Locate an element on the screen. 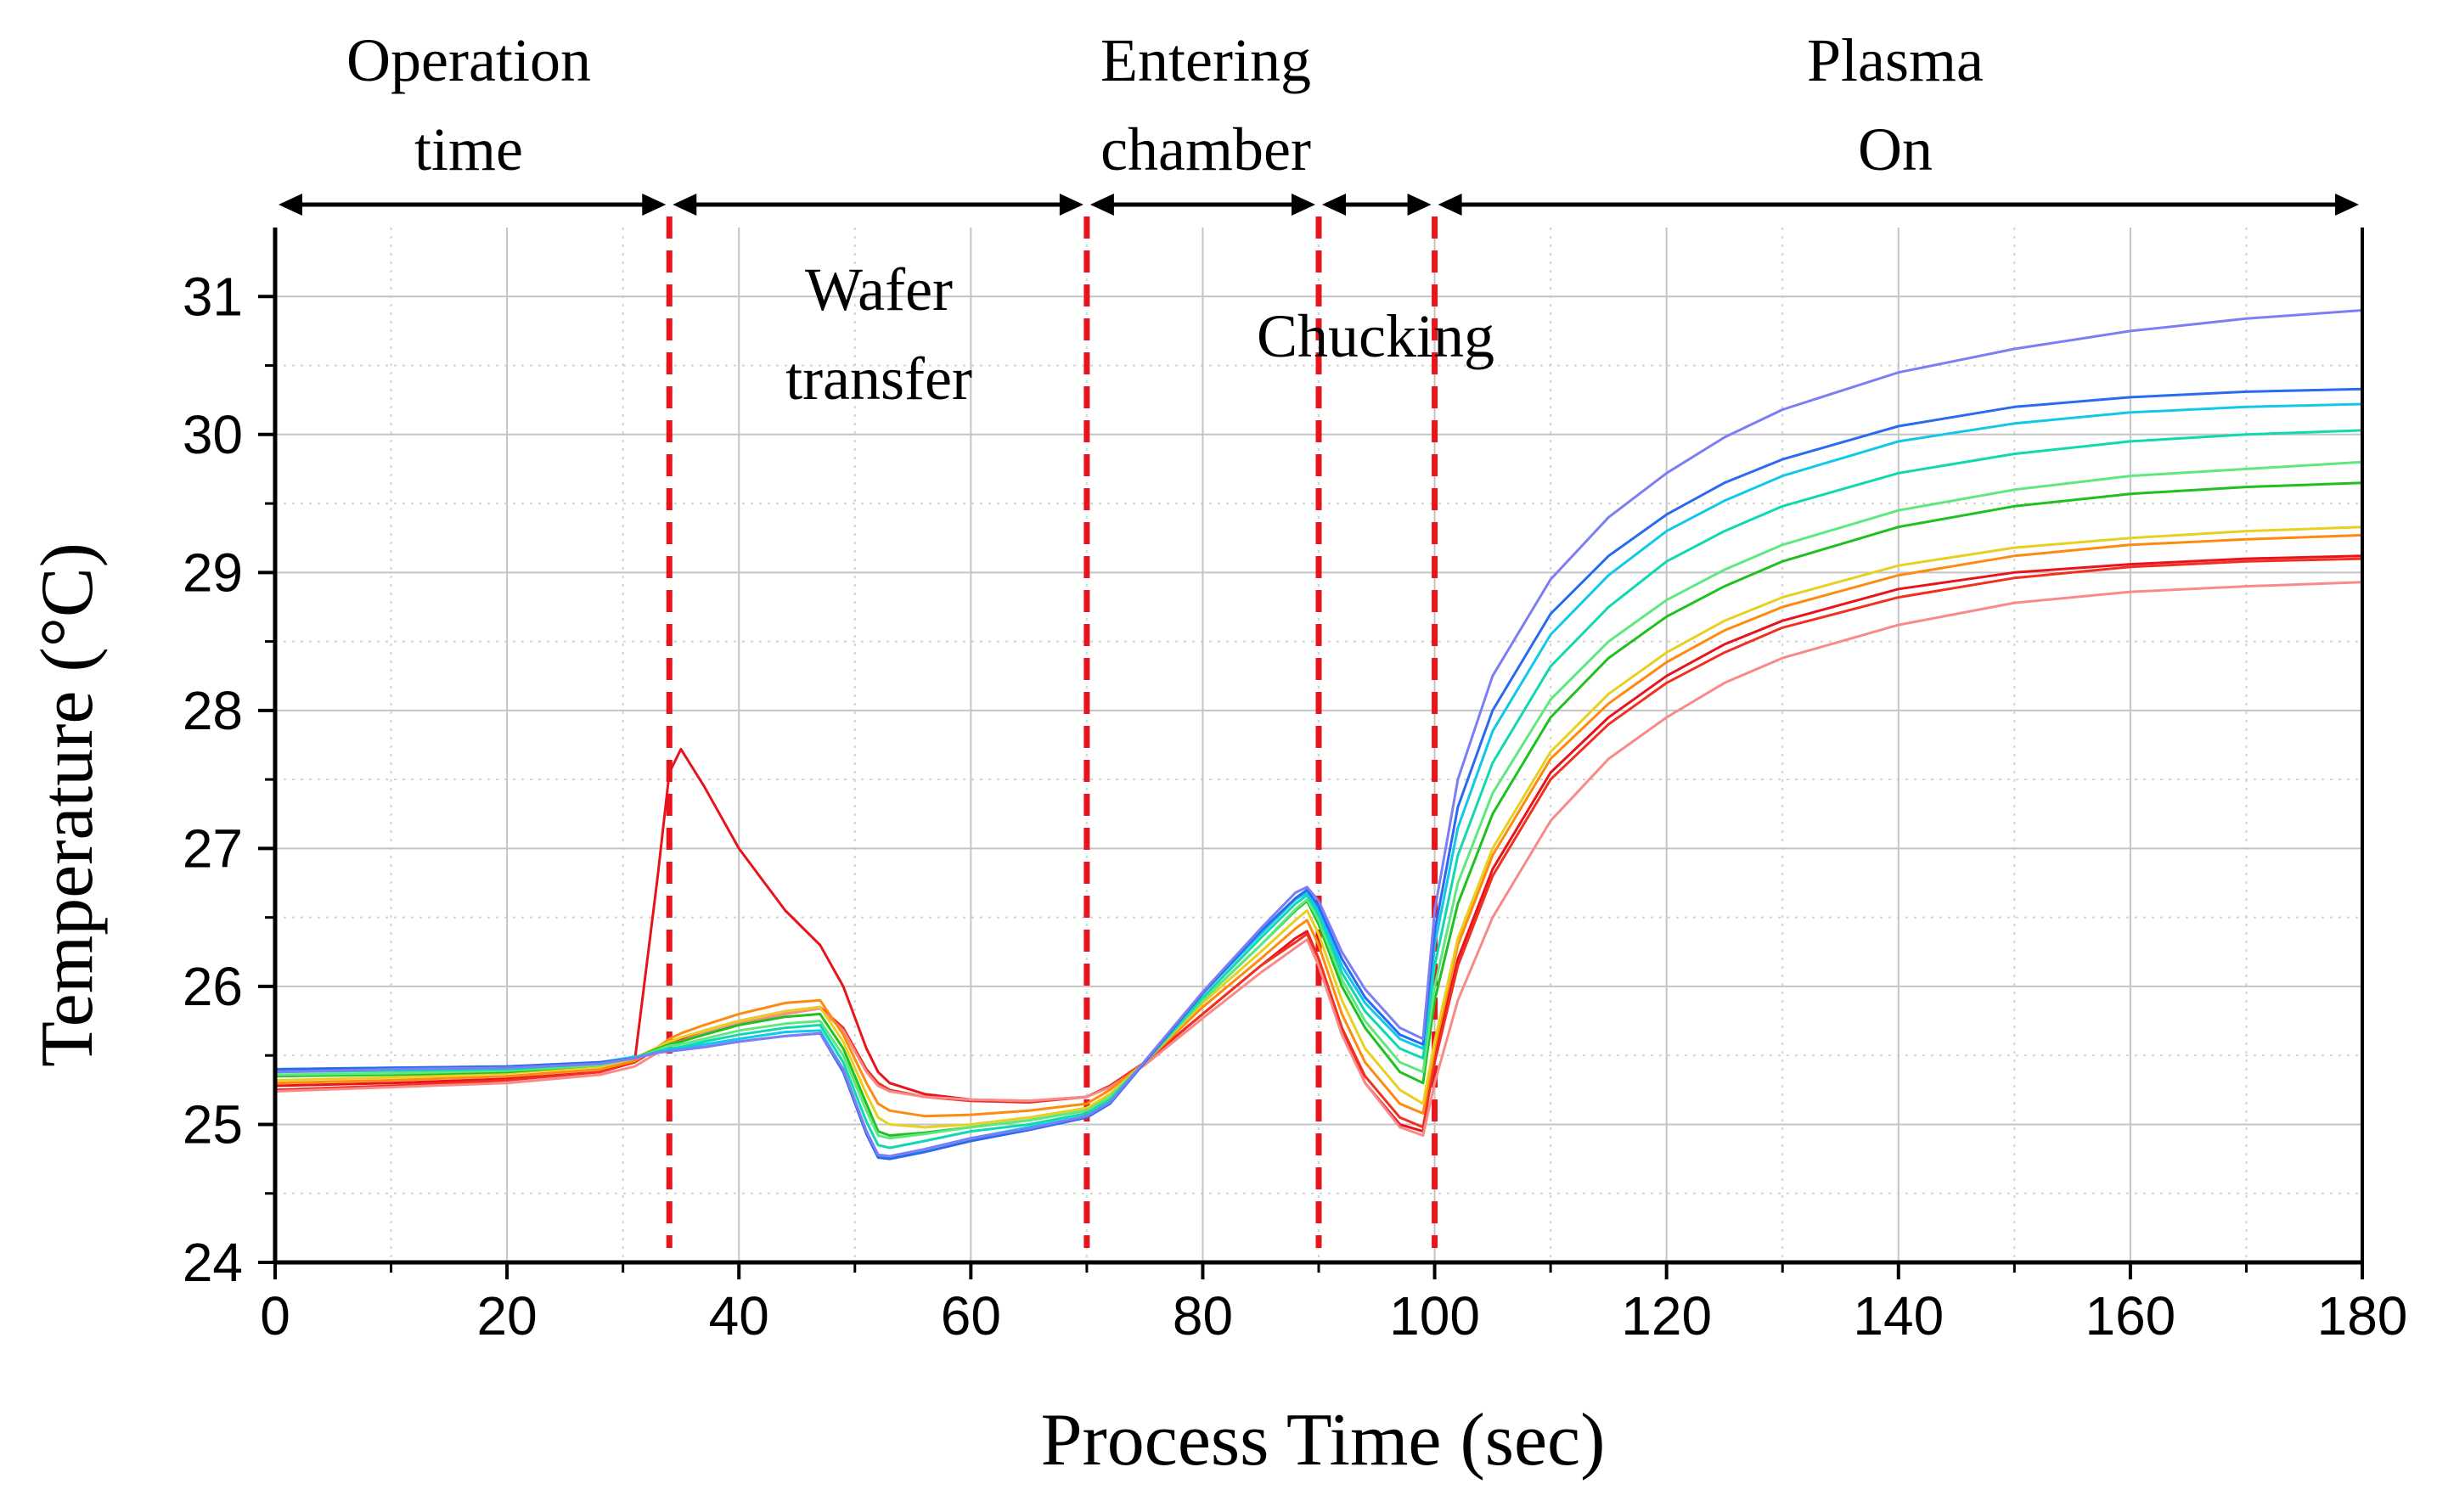  x-tick-label: 60 is located at coordinates (971, 1315).